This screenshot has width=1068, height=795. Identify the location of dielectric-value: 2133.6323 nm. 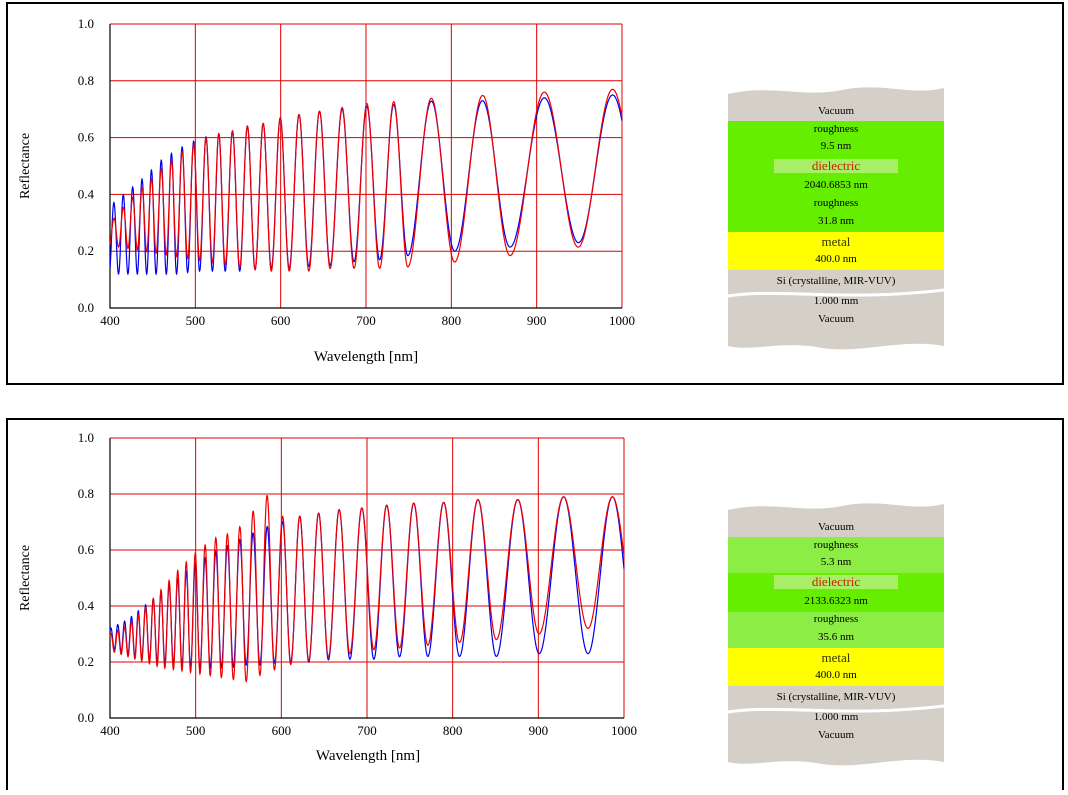
(836, 601).